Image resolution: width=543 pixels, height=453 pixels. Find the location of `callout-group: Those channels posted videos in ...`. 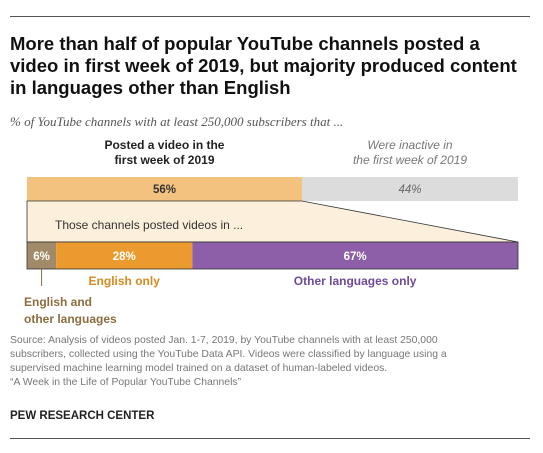

callout-group: Those channels posted videos in ... is located at coordinates (272, 221).